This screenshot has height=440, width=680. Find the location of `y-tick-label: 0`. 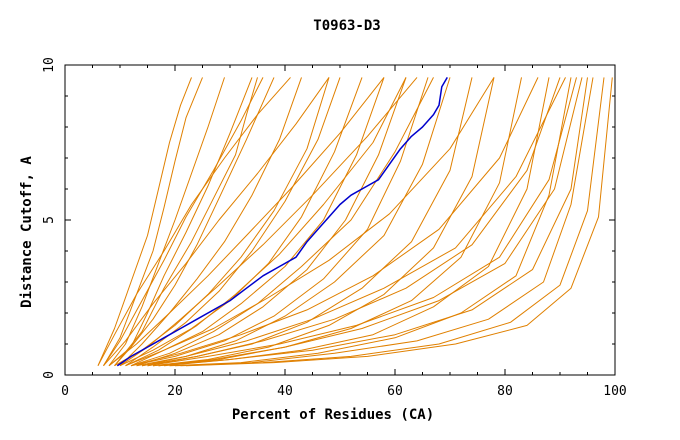

y-tick-label: 0 is located at coordinates (49, 375).